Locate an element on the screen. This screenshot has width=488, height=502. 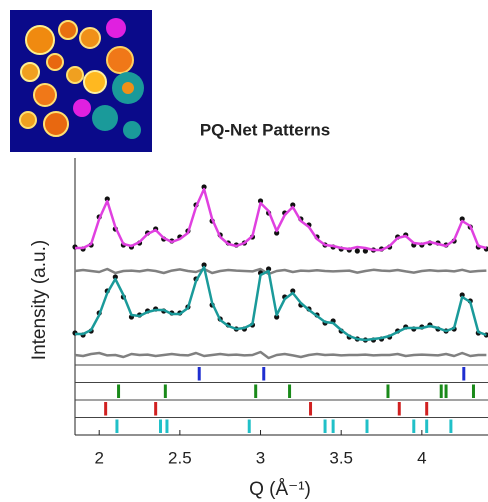
inset-image is located at coordinates (81, 81).